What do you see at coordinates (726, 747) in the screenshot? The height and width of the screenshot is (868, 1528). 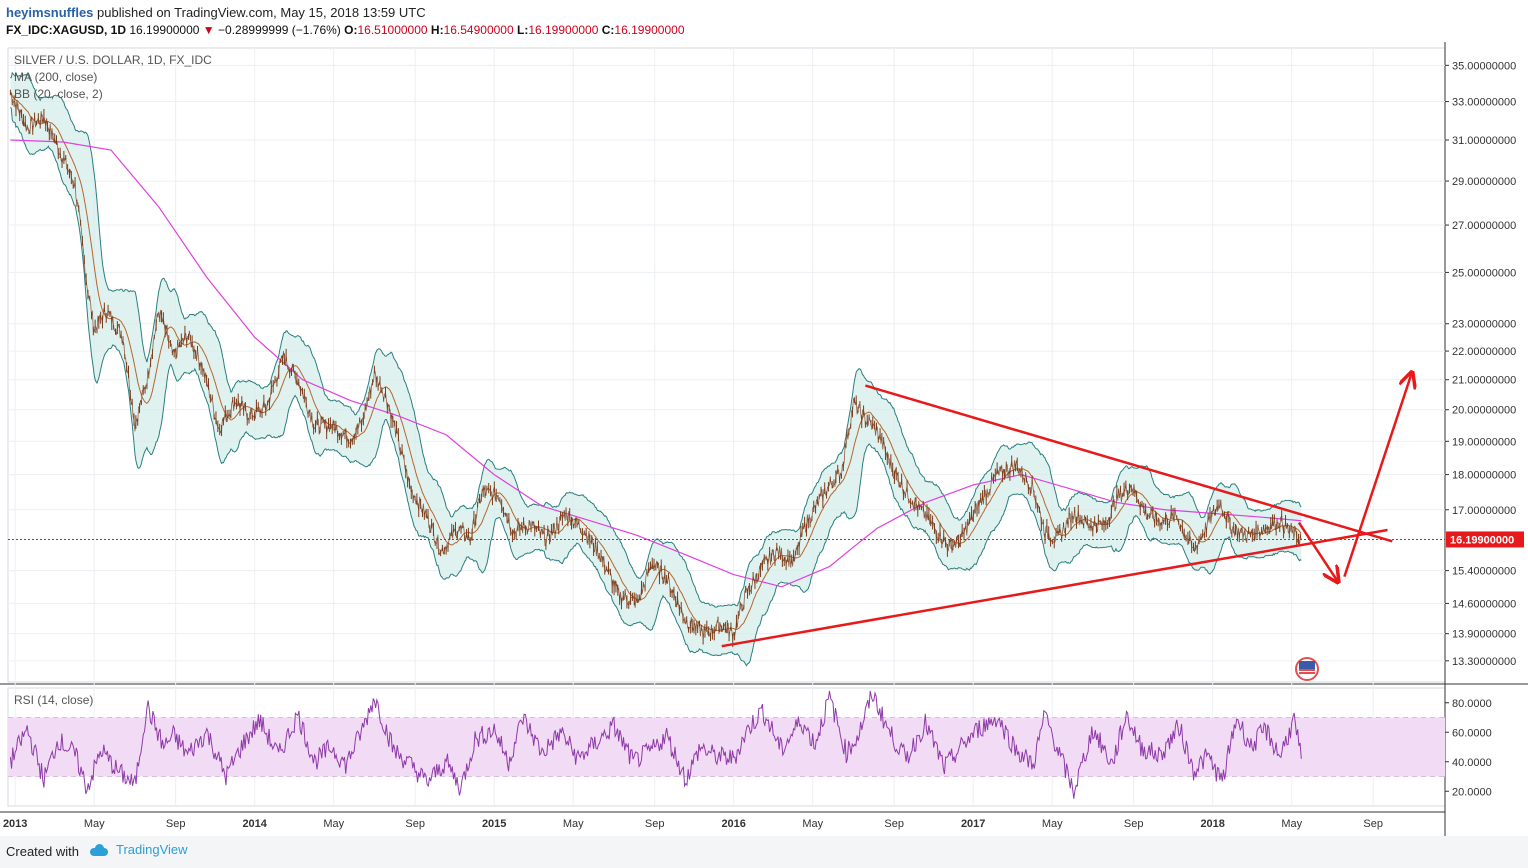 I see `rsi-band-fill` at bounding box center [726, 747].